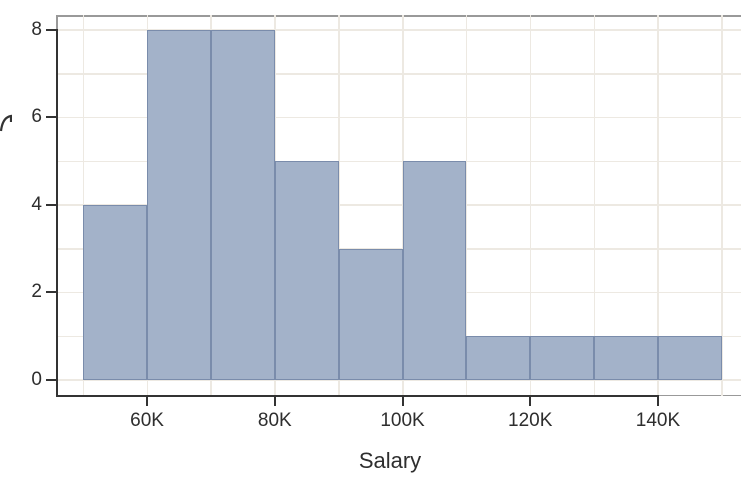  I want to click on x-axis-title: Salary, so click(390, 460).